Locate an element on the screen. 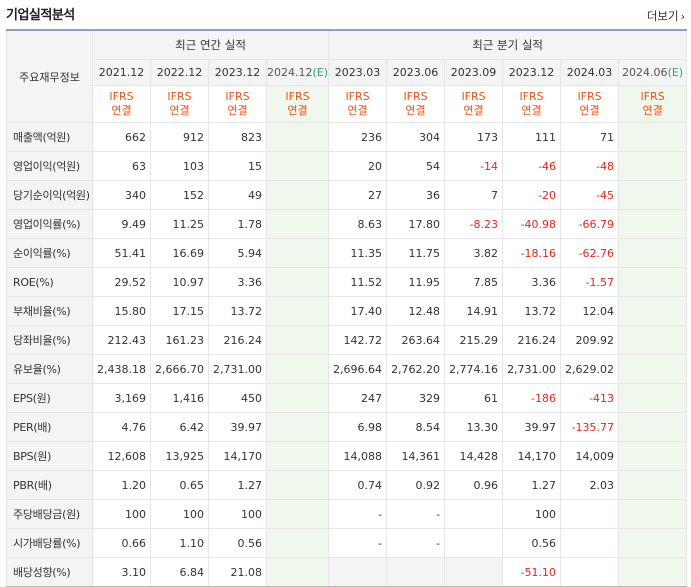  table-cell: 8.54 is located at coordinates (416, 427).